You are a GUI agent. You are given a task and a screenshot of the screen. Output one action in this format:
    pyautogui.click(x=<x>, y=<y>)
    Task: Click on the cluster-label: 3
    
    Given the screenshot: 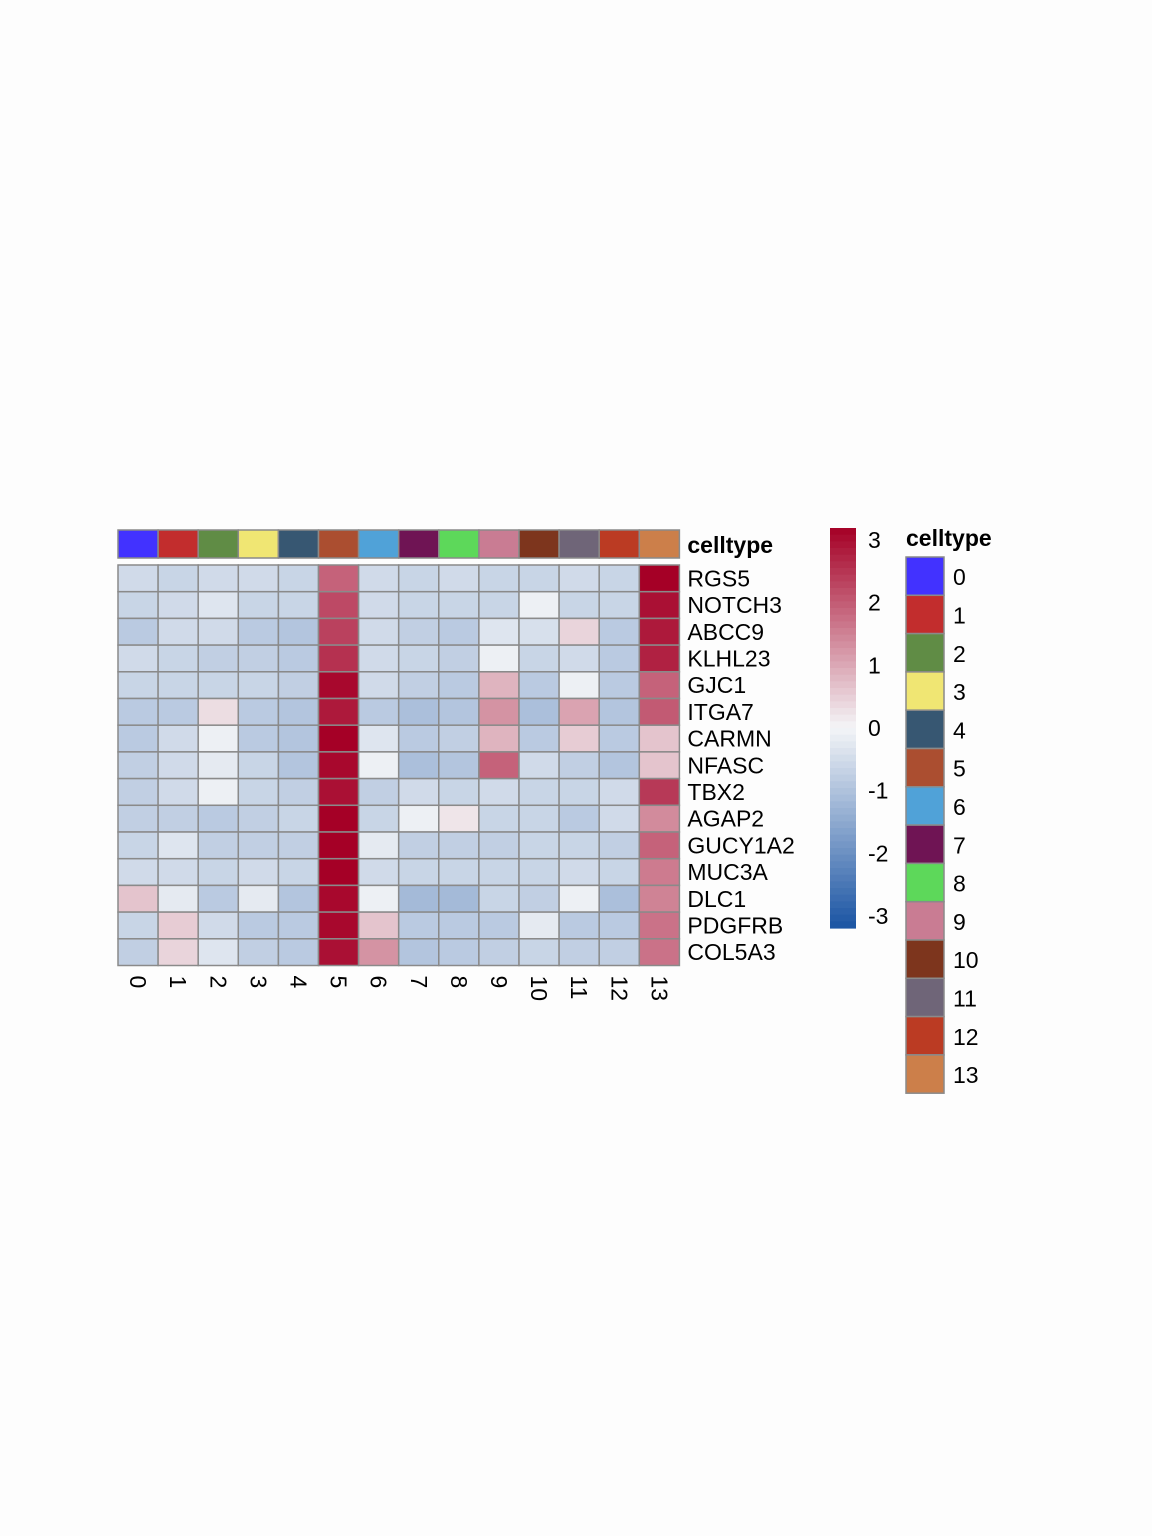 What is the action you would take?
    pyautogui.click(x=258, y=982)
    